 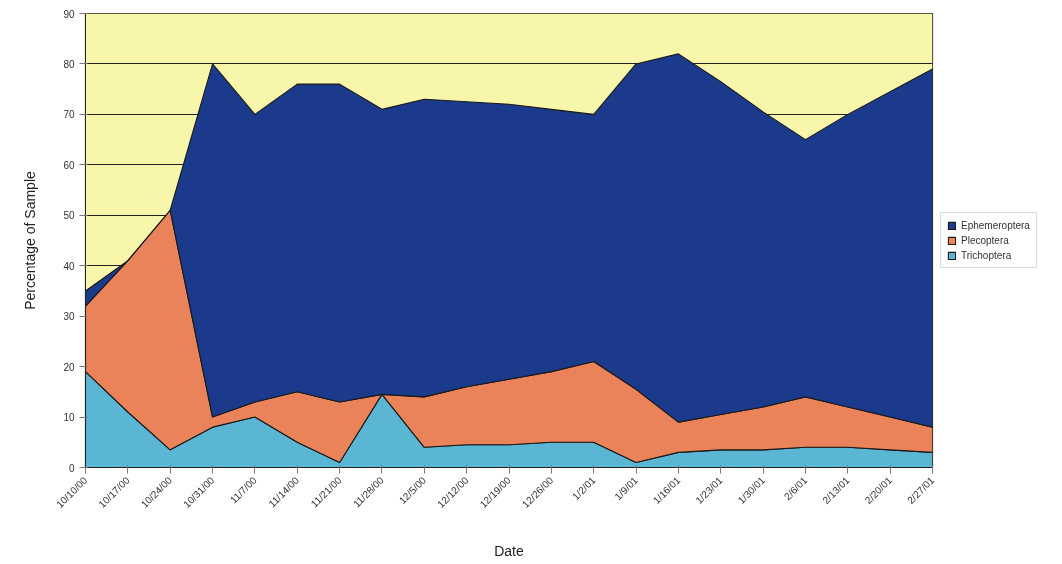 What do you see at coordinates (509, 550) in the screenshot?
I see `x-axis-title: Date` at bounding box center [509, 550].